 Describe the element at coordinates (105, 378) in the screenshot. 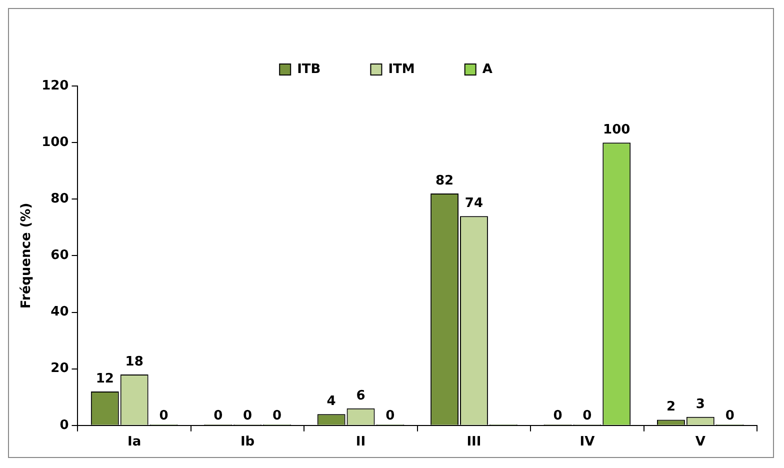

I see `data-label: 12` at that location.